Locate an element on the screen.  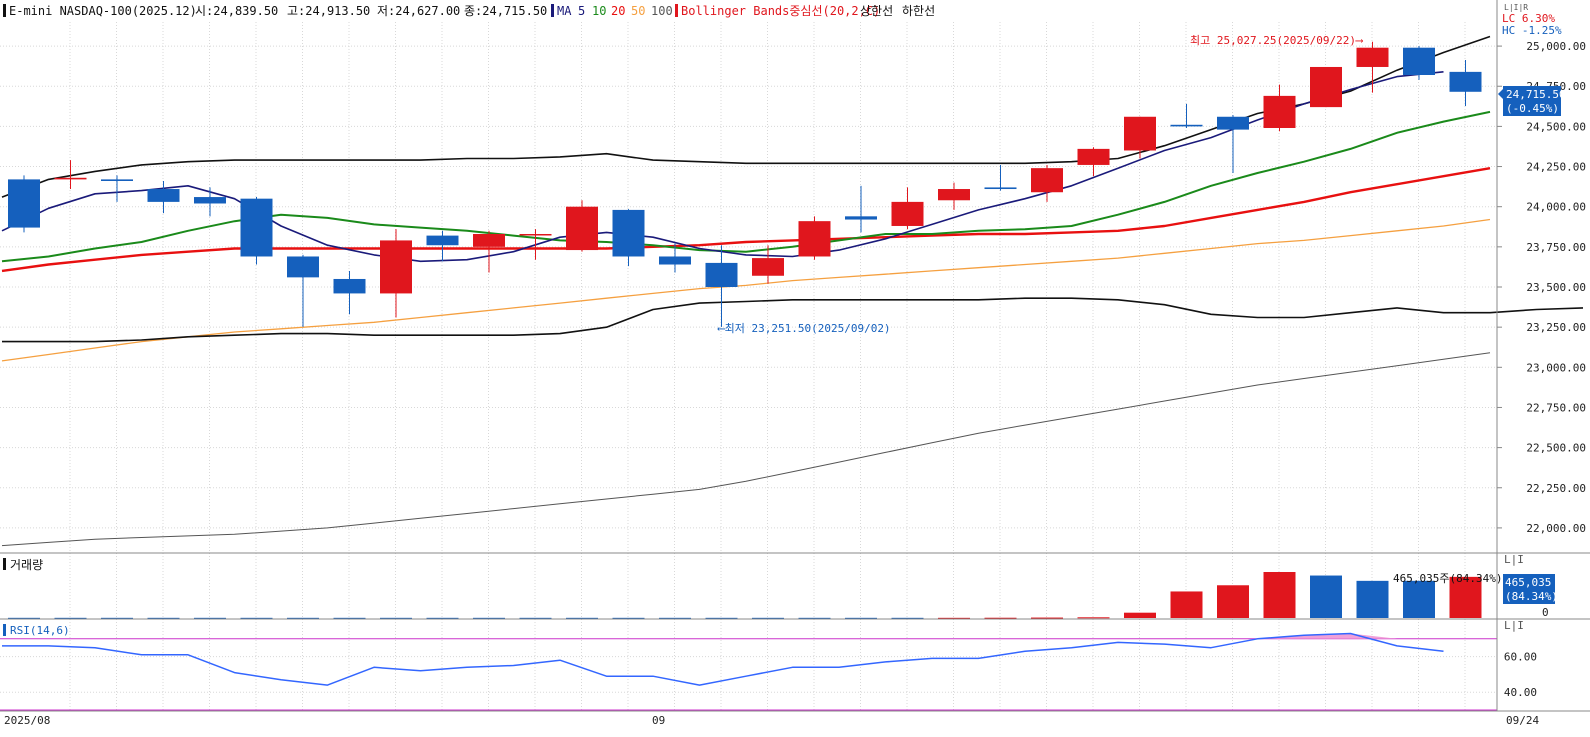
hc-value: HC -1.25% is located at coordinates (1532, 30).